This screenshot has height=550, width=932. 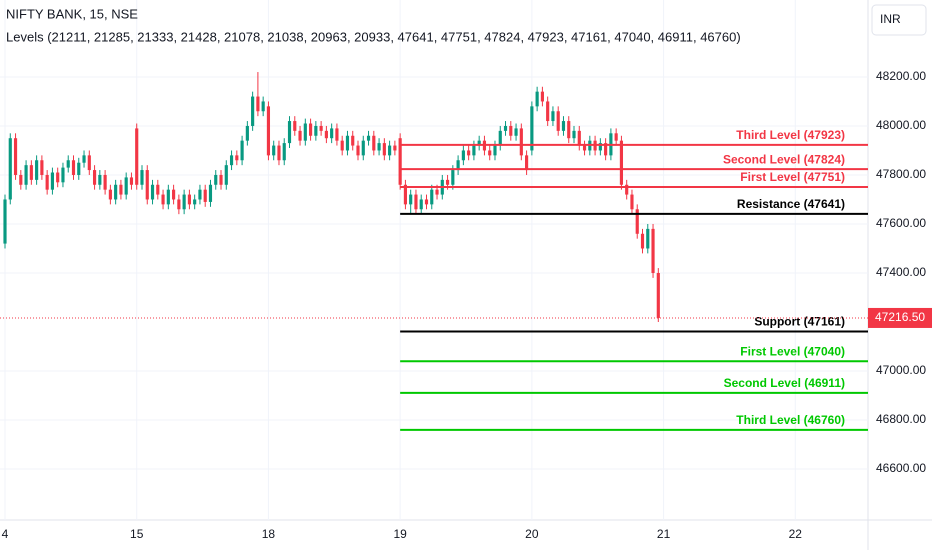 I want to click on x-tick-label: 21, so click(x=664, y=534).